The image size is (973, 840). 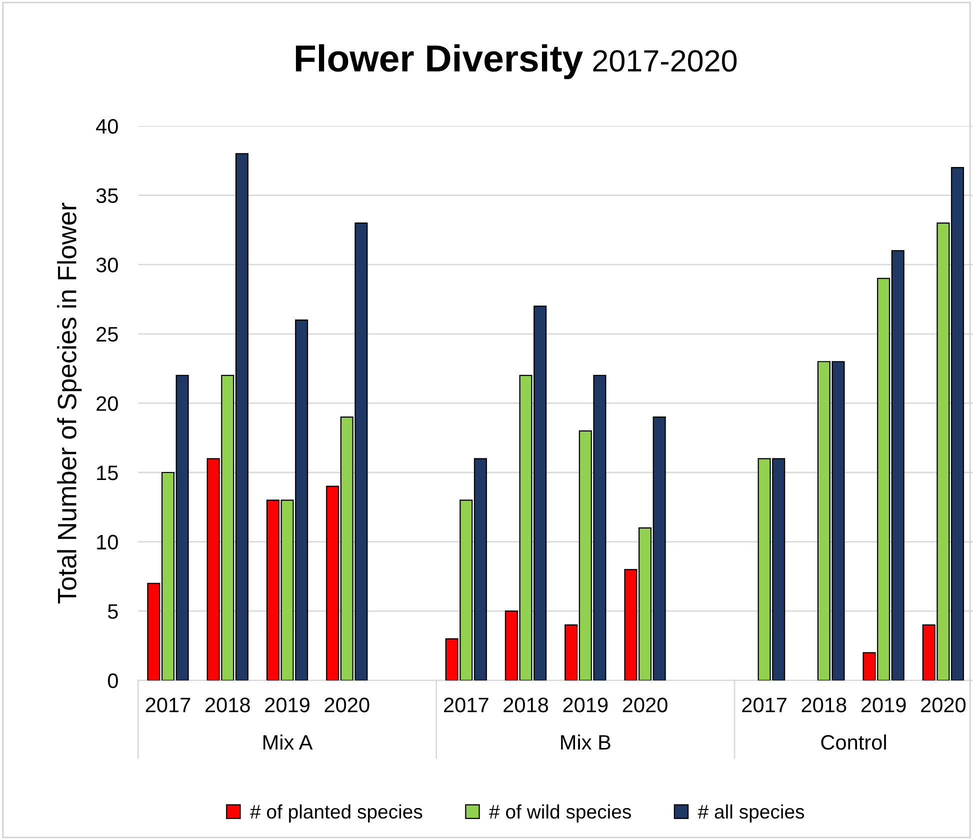 What do you see at coordinates (751, 813) in the screenshot?
I see `legend-label: # all species` at bounding box center [751, 813].